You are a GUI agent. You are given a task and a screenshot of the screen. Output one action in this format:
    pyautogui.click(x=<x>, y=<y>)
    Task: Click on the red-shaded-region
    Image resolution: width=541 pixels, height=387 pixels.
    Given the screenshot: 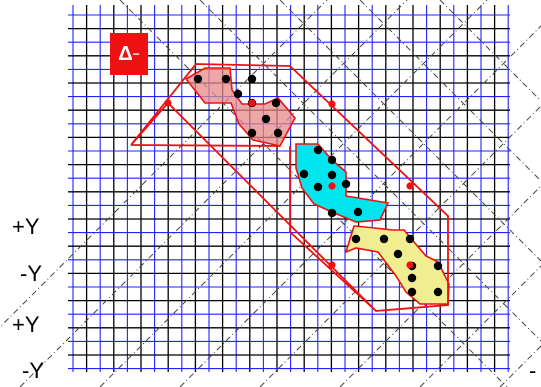 What is the action you would take?
    pyautogui.click(x=240, y=107)
    